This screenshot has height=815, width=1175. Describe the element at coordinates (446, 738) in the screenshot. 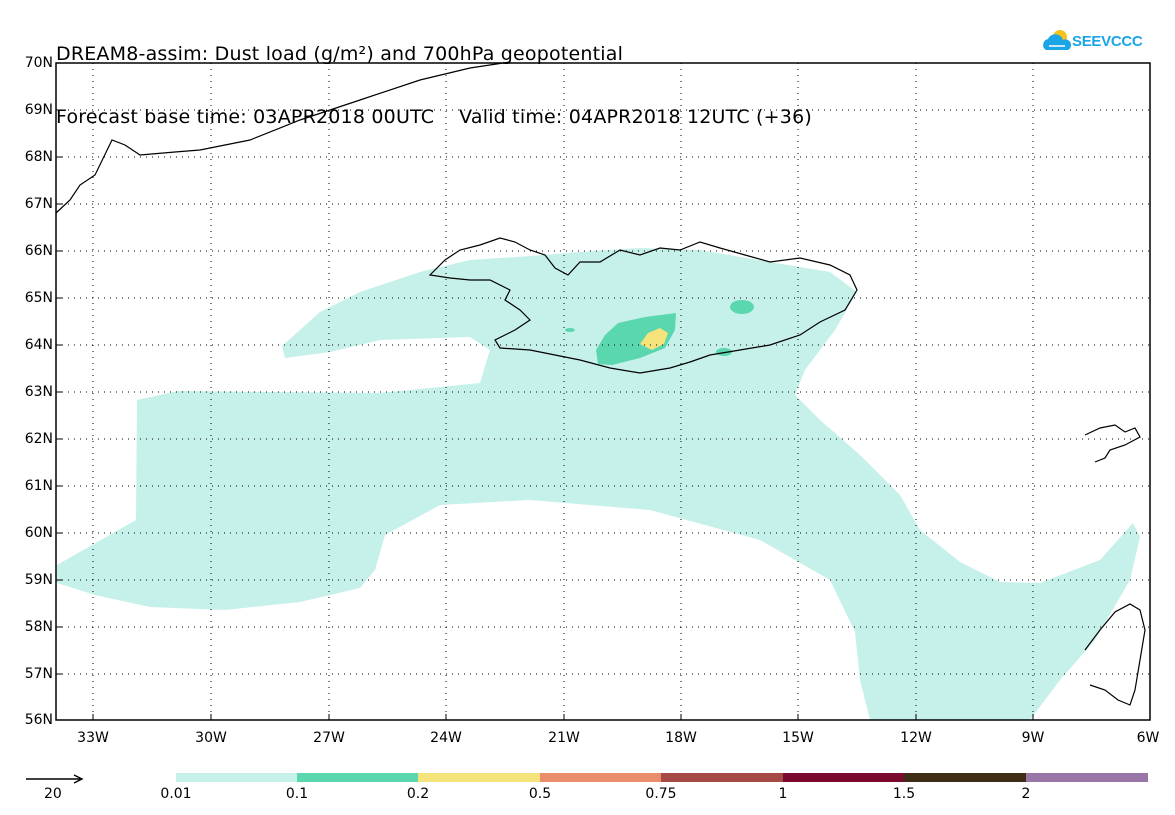

I see `lon-label: 24W` at that location.